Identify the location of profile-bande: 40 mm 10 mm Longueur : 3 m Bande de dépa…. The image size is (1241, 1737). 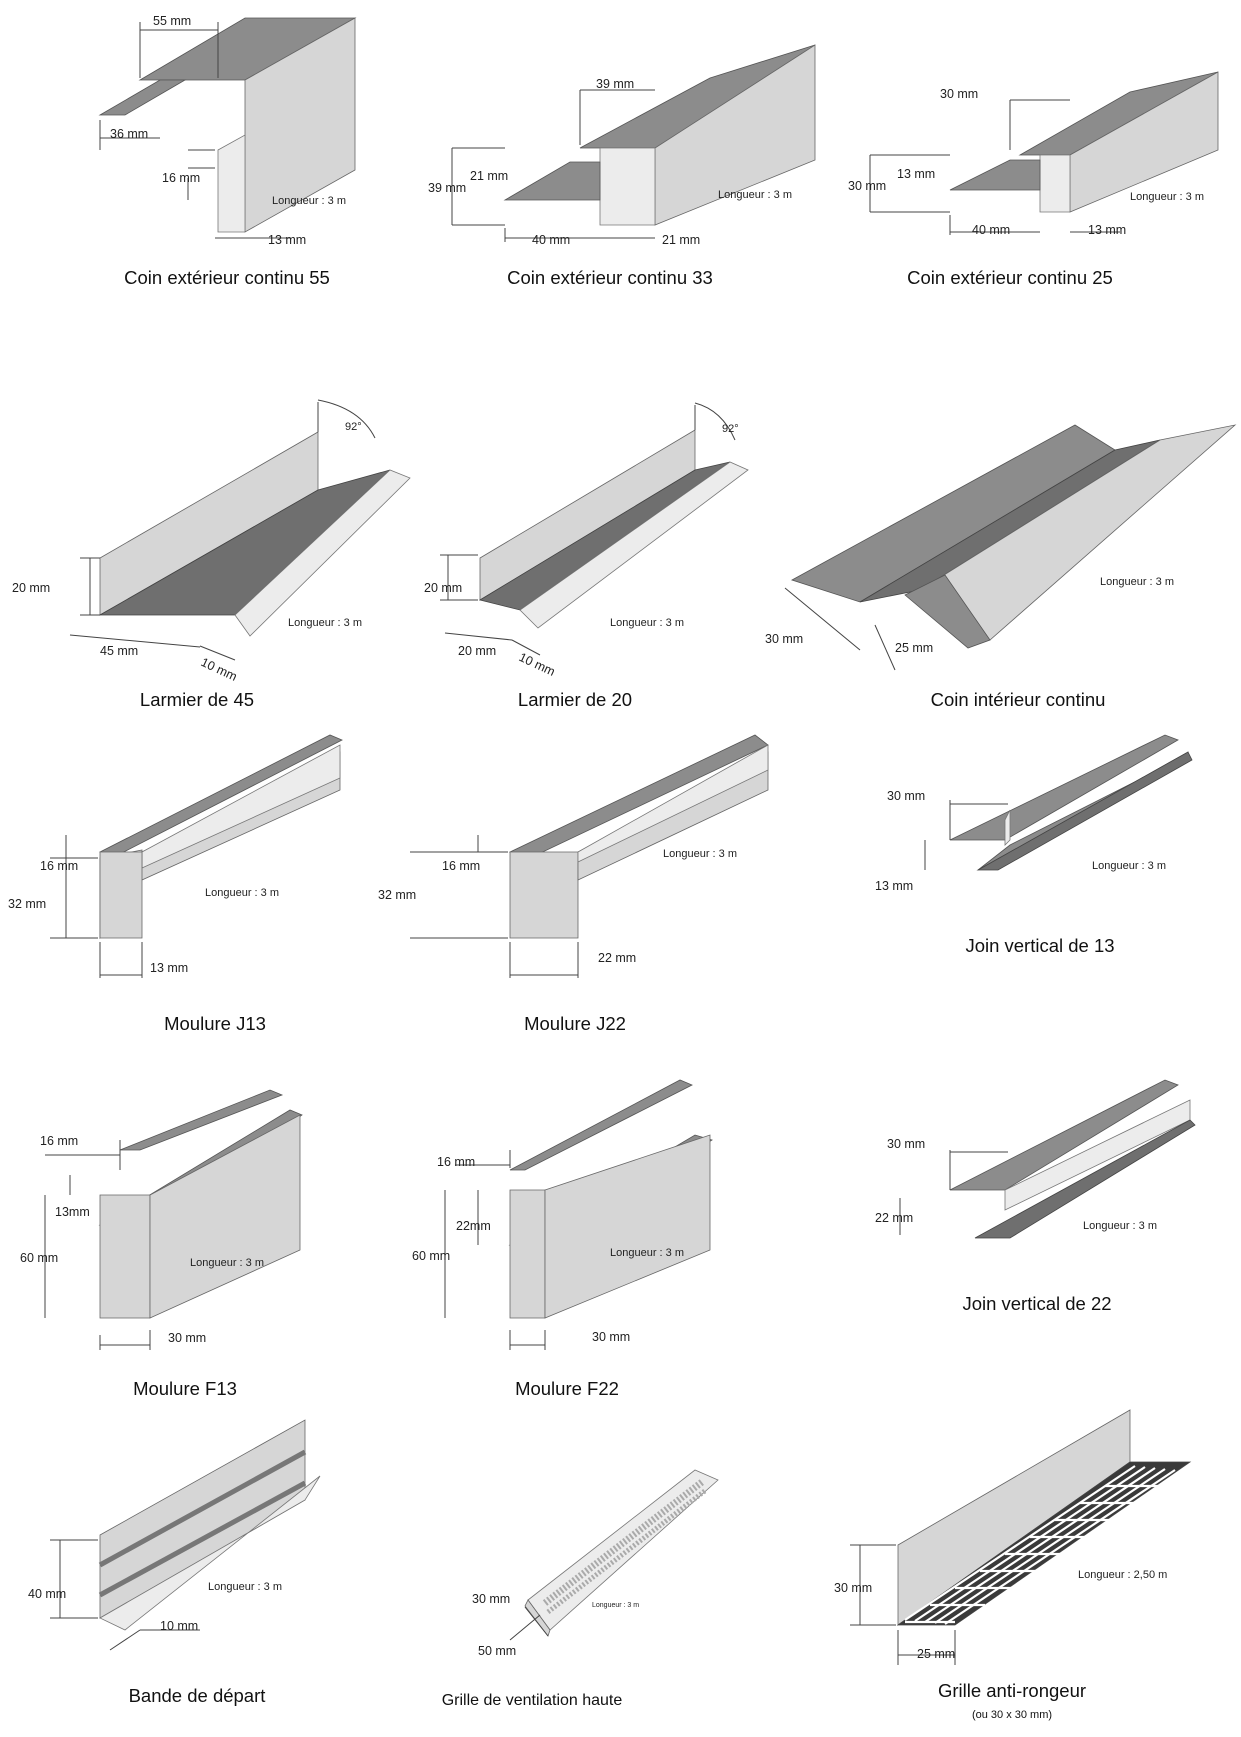
(174, 1562).